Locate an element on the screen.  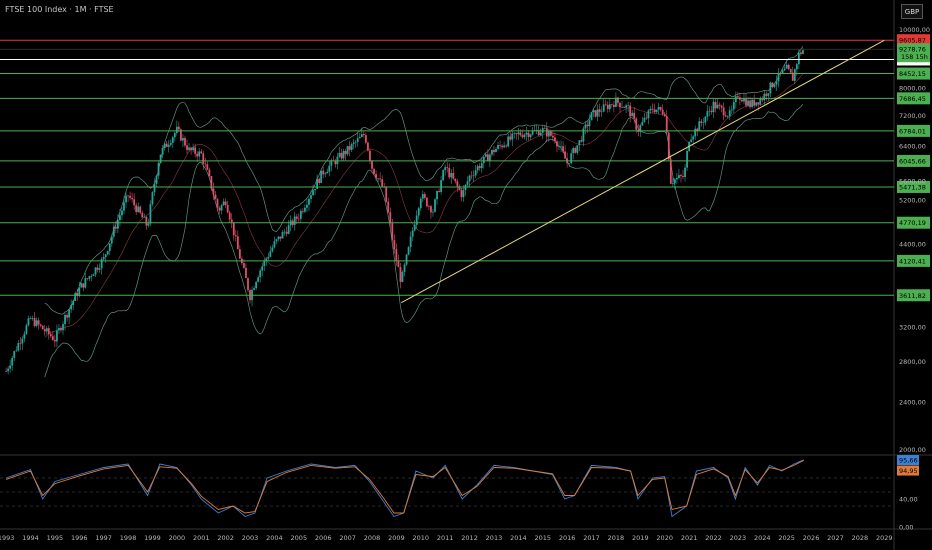
year-tick-label: 2027 is located at coordinates (835, 538).